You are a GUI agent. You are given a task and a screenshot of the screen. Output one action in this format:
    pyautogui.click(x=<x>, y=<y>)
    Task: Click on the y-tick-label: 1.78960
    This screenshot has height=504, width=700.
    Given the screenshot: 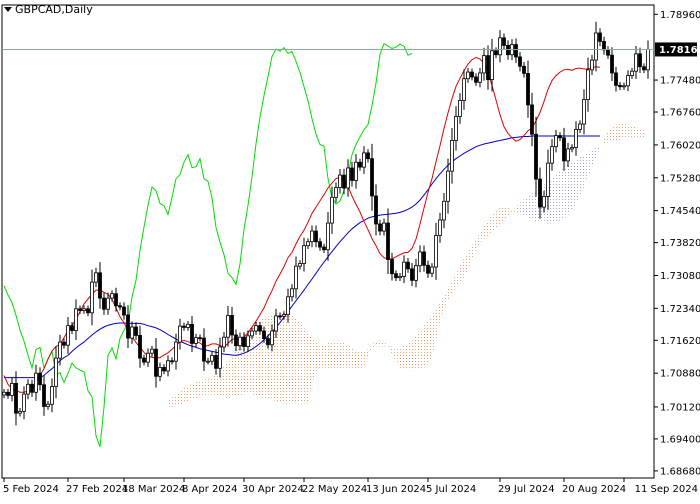 What is the action you would take?
    pyautogui.click(x=680, y=15)
    